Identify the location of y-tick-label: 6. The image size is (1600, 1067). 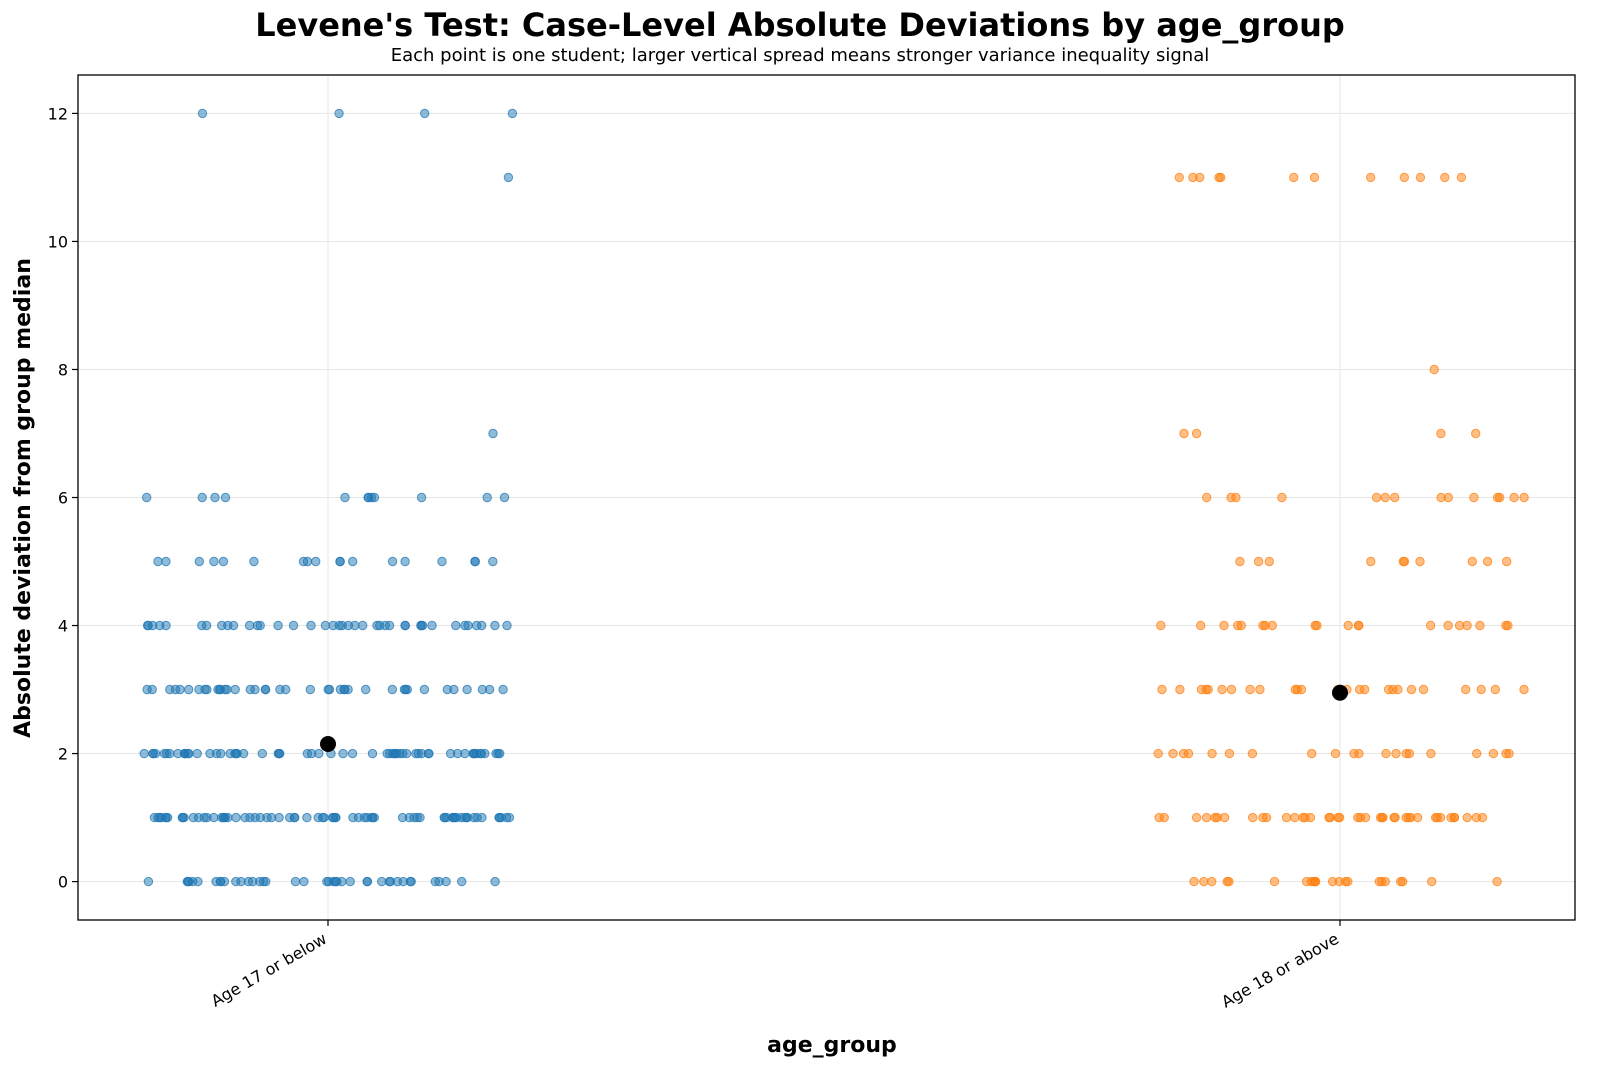
(63, 498).